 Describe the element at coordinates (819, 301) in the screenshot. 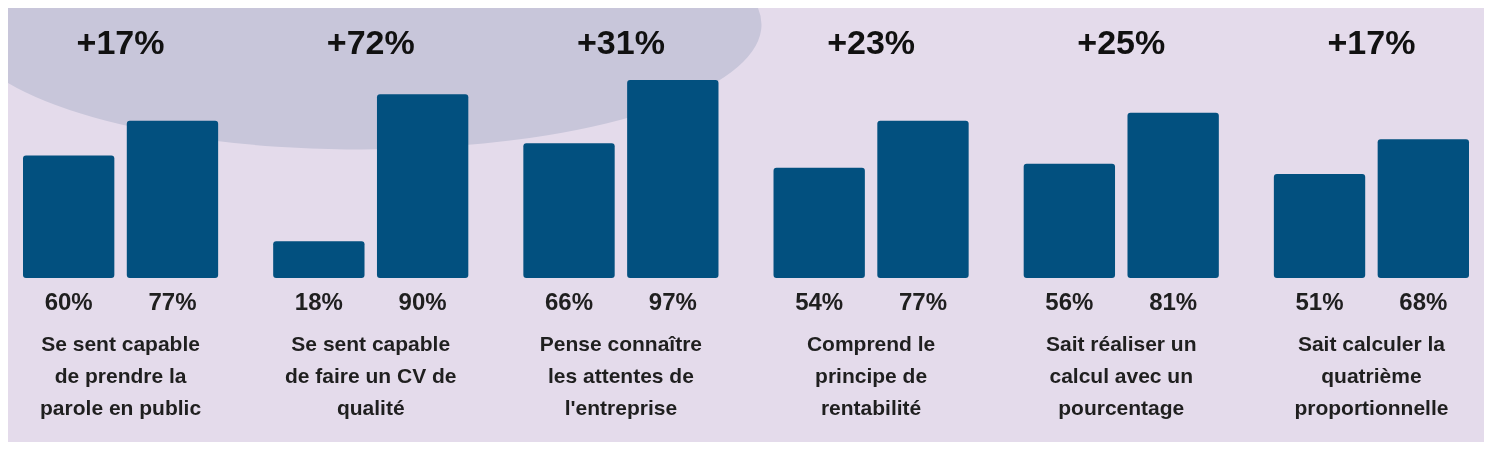

I see `data-label: 54%` at that location.